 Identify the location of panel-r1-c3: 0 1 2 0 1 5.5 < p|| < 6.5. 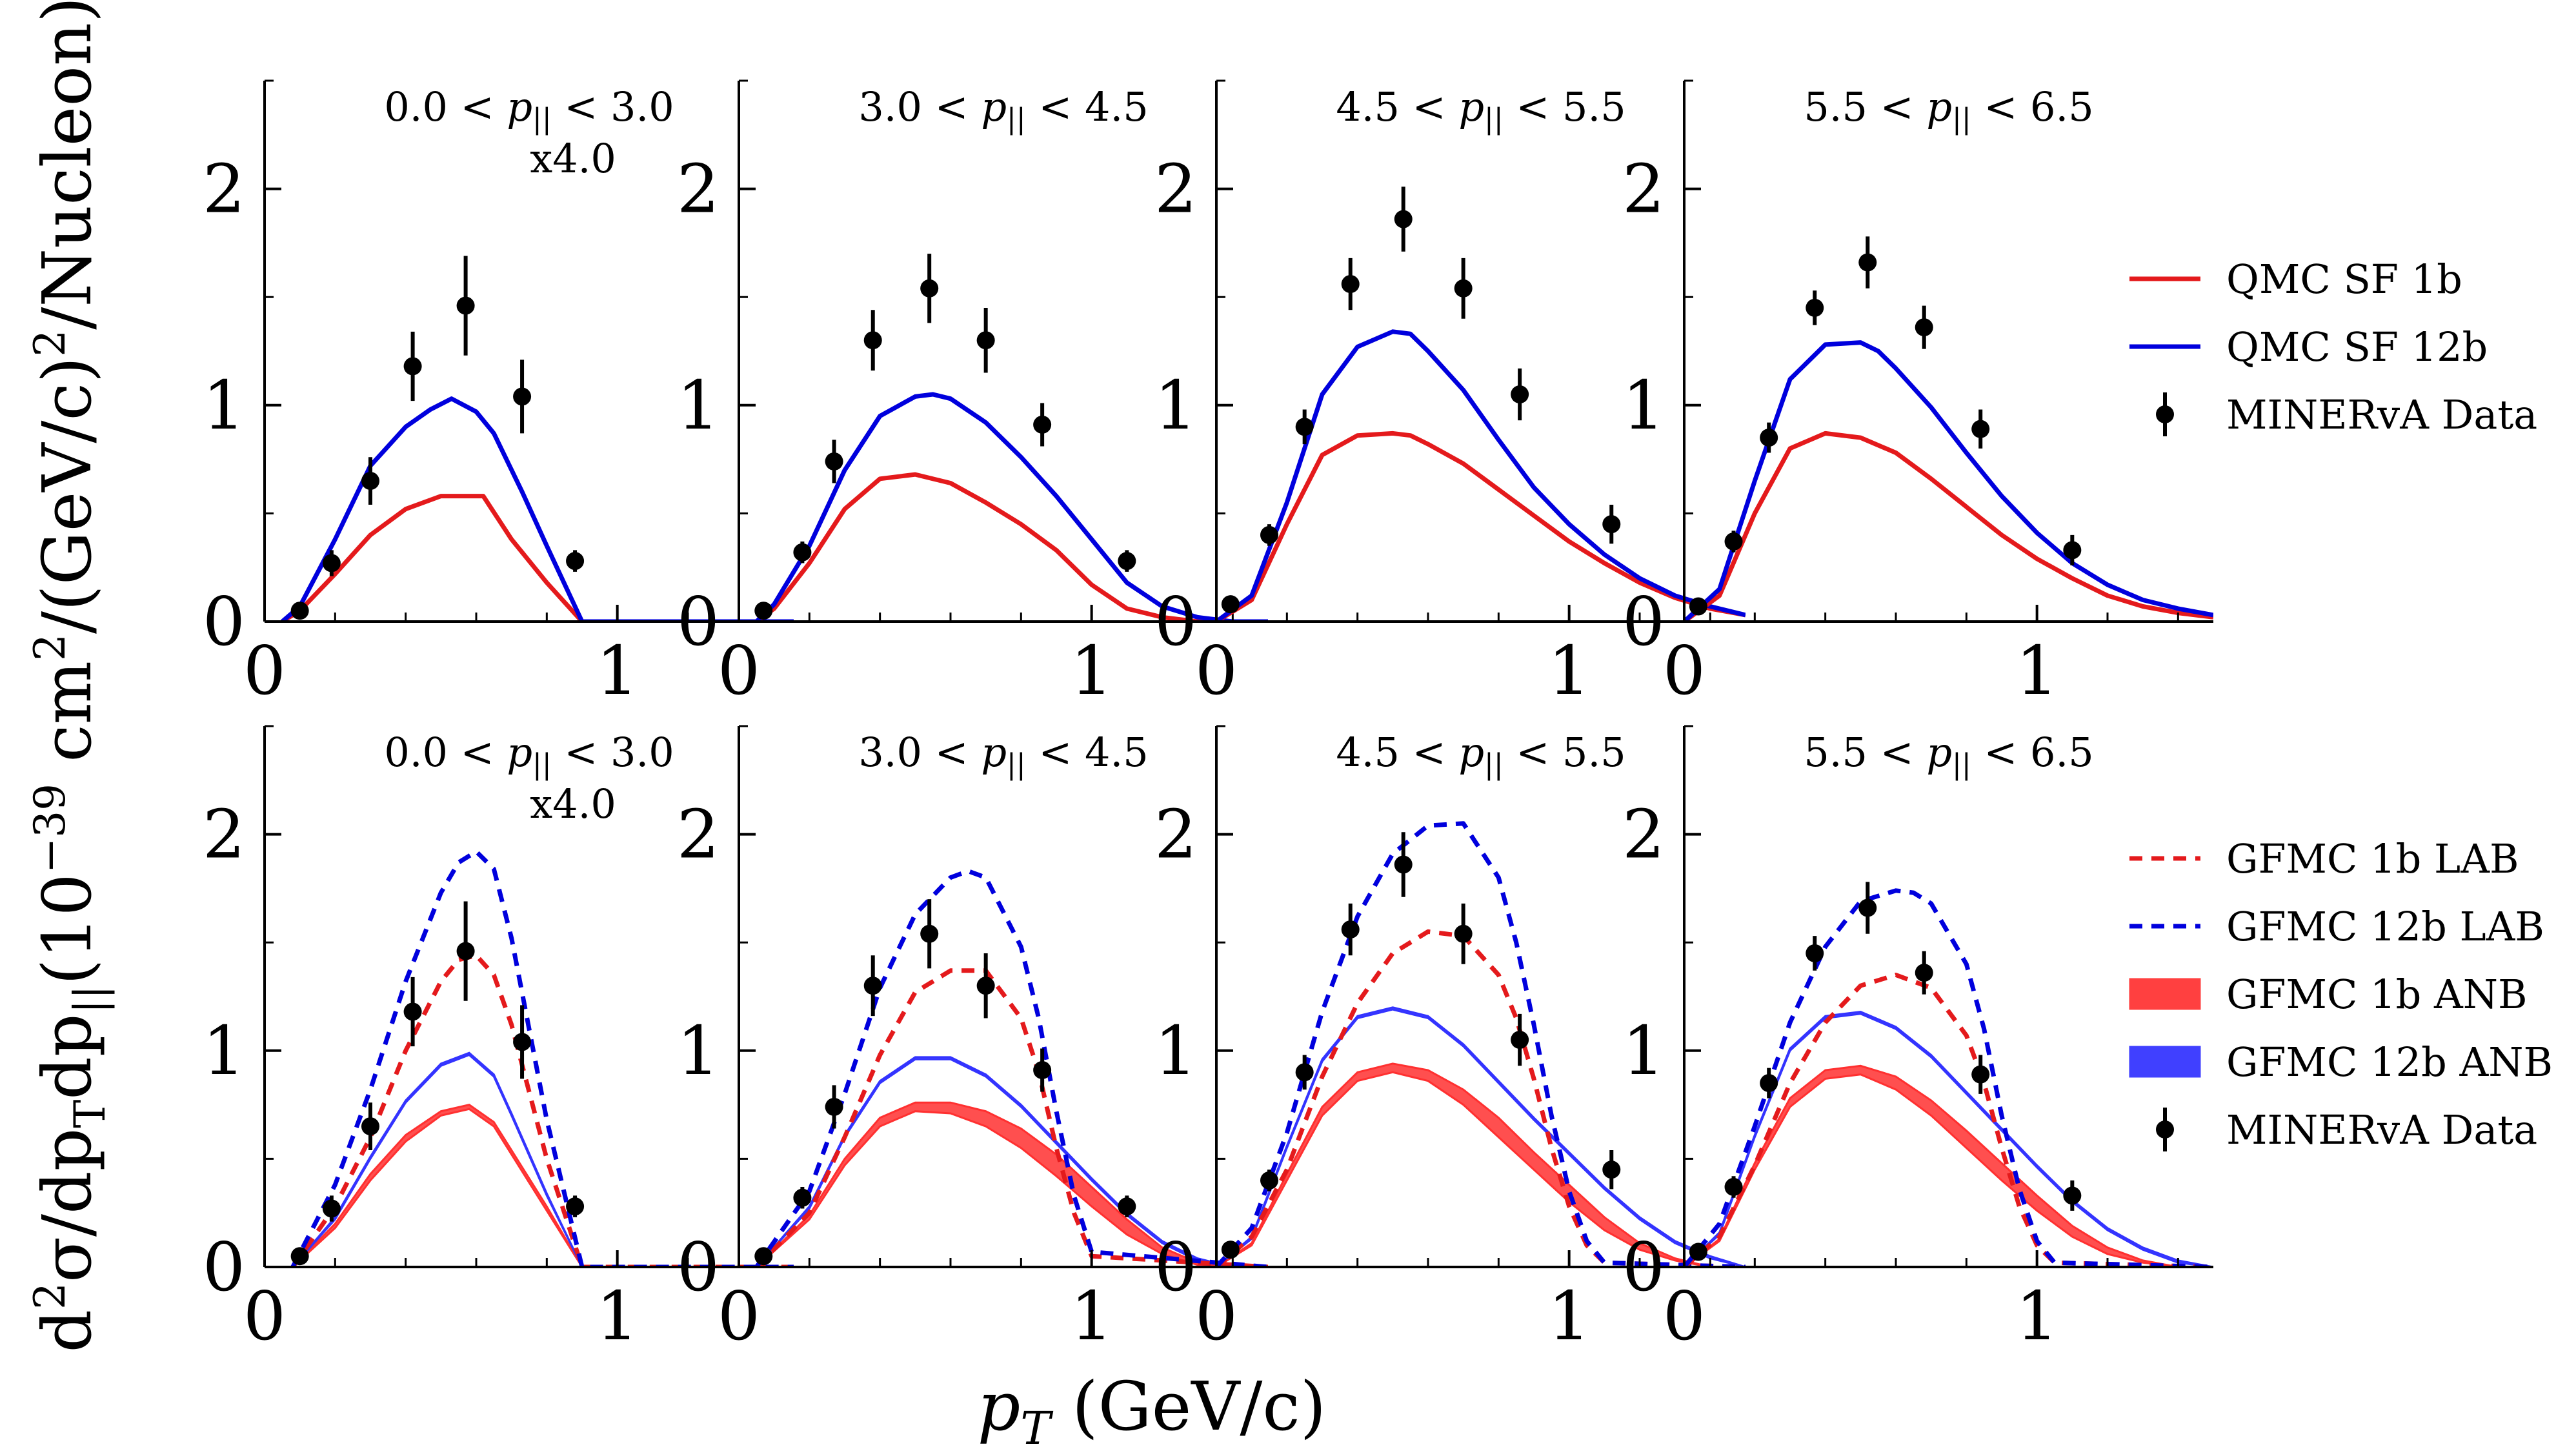
(1917, 1040).